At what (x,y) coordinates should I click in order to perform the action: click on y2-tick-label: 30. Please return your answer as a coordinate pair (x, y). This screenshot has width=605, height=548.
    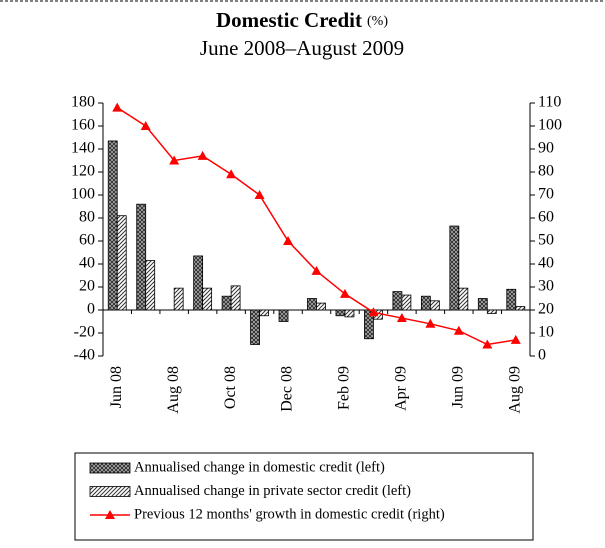
    Looking at the image, I should click on (546, 286).